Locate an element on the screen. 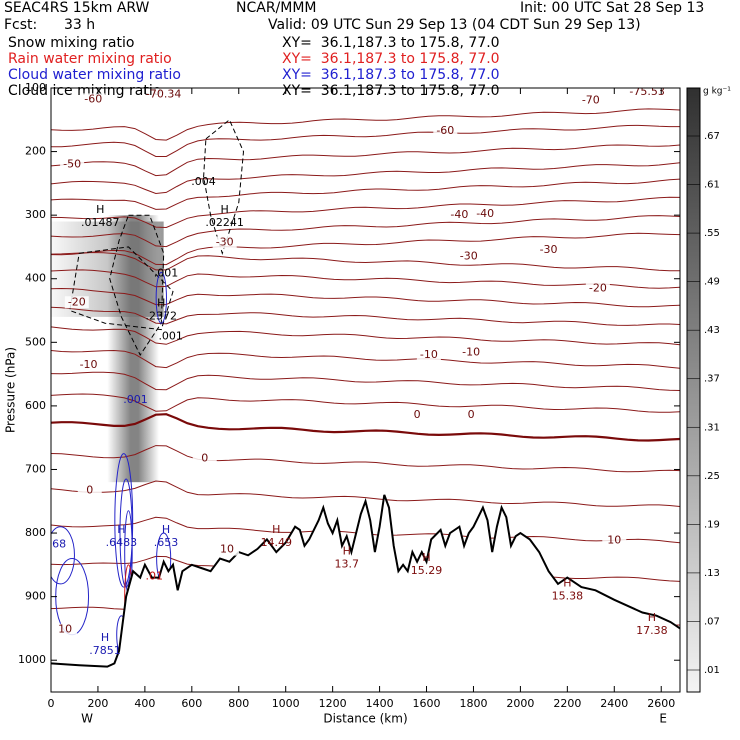  isotherm-label: -70 is located at coordinates (591, 100).